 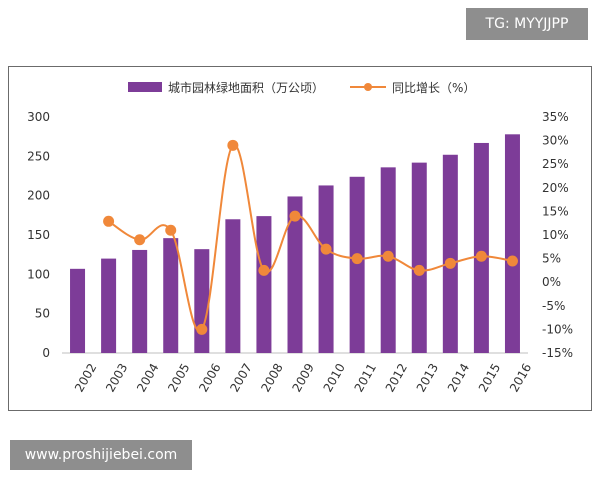 I want to click on bar-2009, so click(x=295, y=274).